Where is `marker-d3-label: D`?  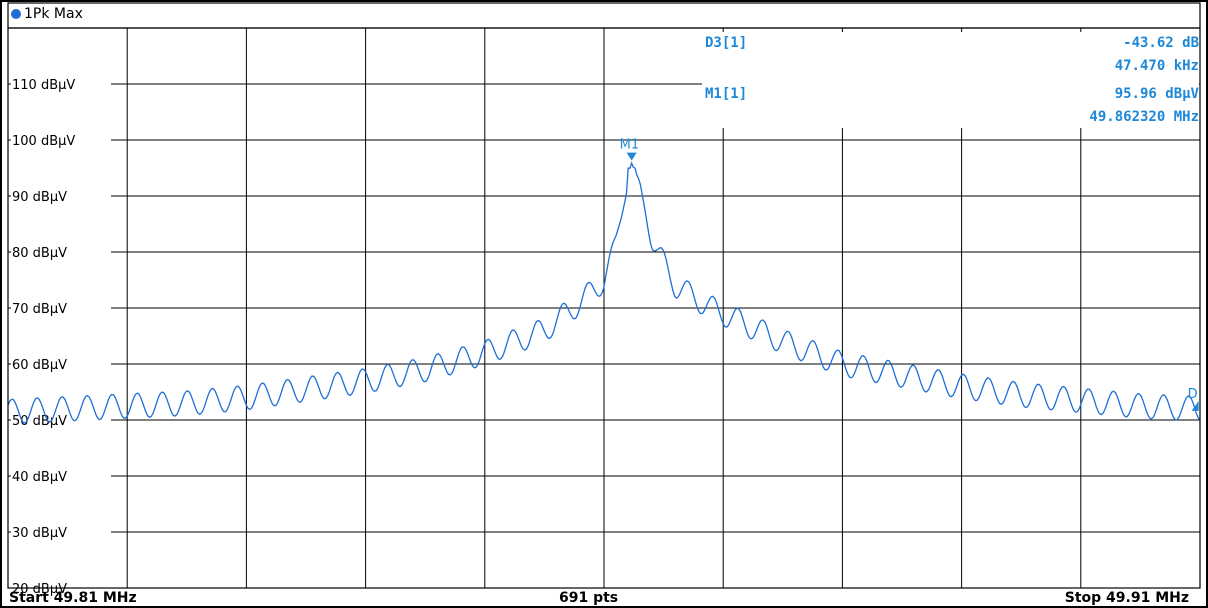 marker-d3-label: D is located at coordinates (1193, 394).